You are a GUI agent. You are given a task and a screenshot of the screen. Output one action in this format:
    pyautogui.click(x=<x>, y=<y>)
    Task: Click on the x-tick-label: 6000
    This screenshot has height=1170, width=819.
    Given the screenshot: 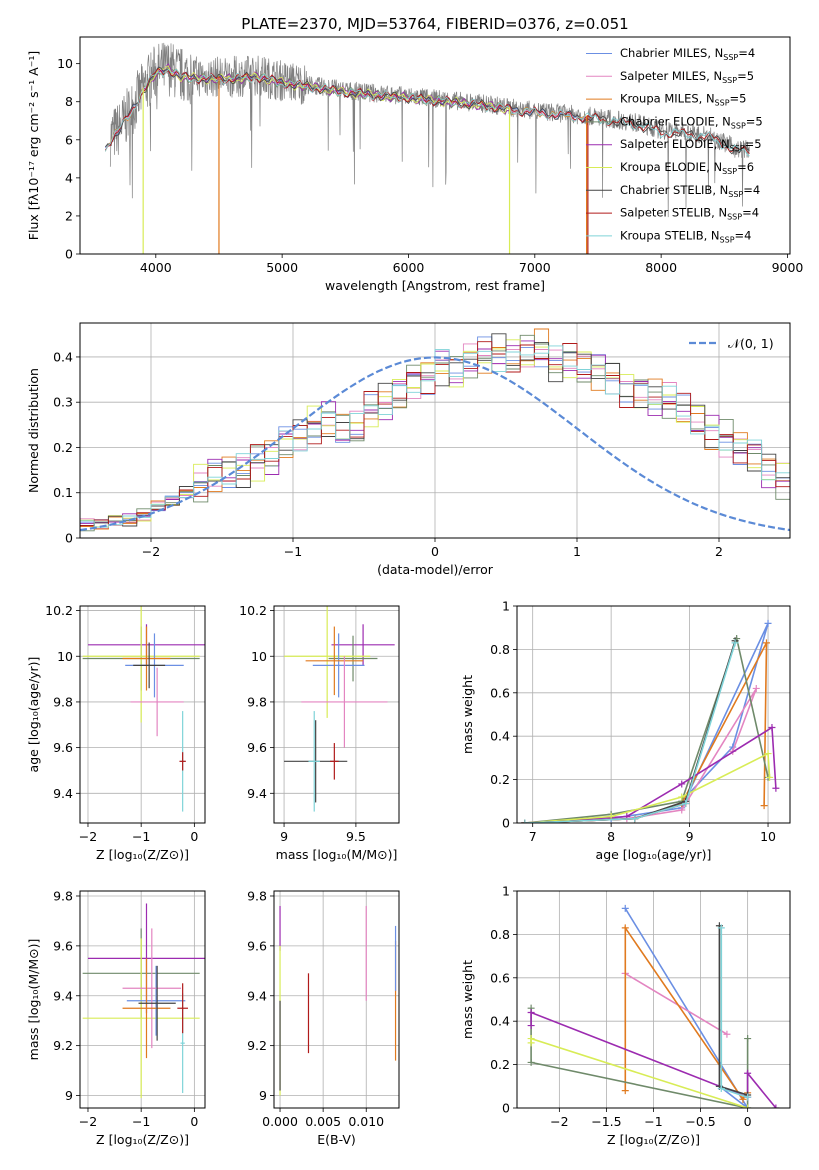 What is the action you would take?
    pyautogui.click(x=409, y=267)
    